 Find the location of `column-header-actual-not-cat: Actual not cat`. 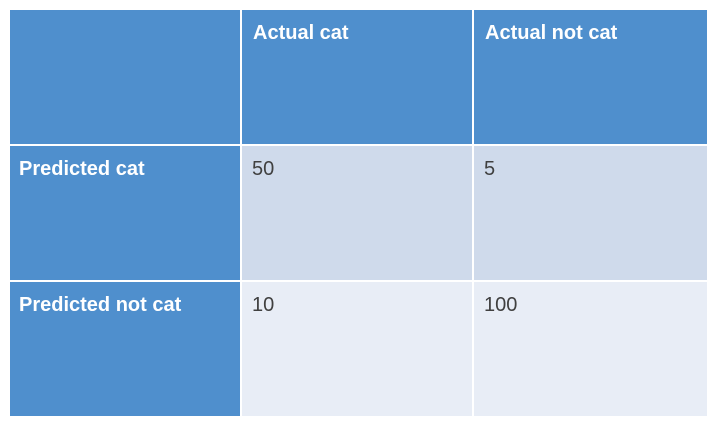

column-header-actual-not-cat: Actual not cat is located at coordinates (590, 77).